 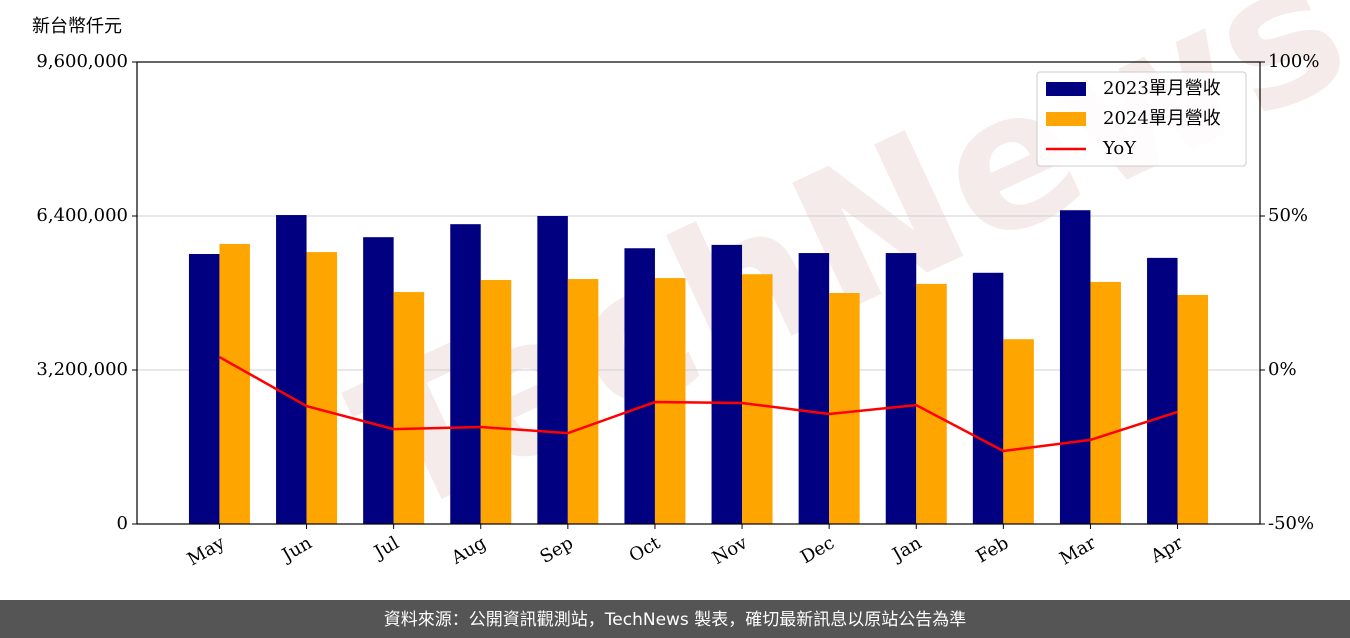 I want to click on yoy-line, so click(x=698, y=404).